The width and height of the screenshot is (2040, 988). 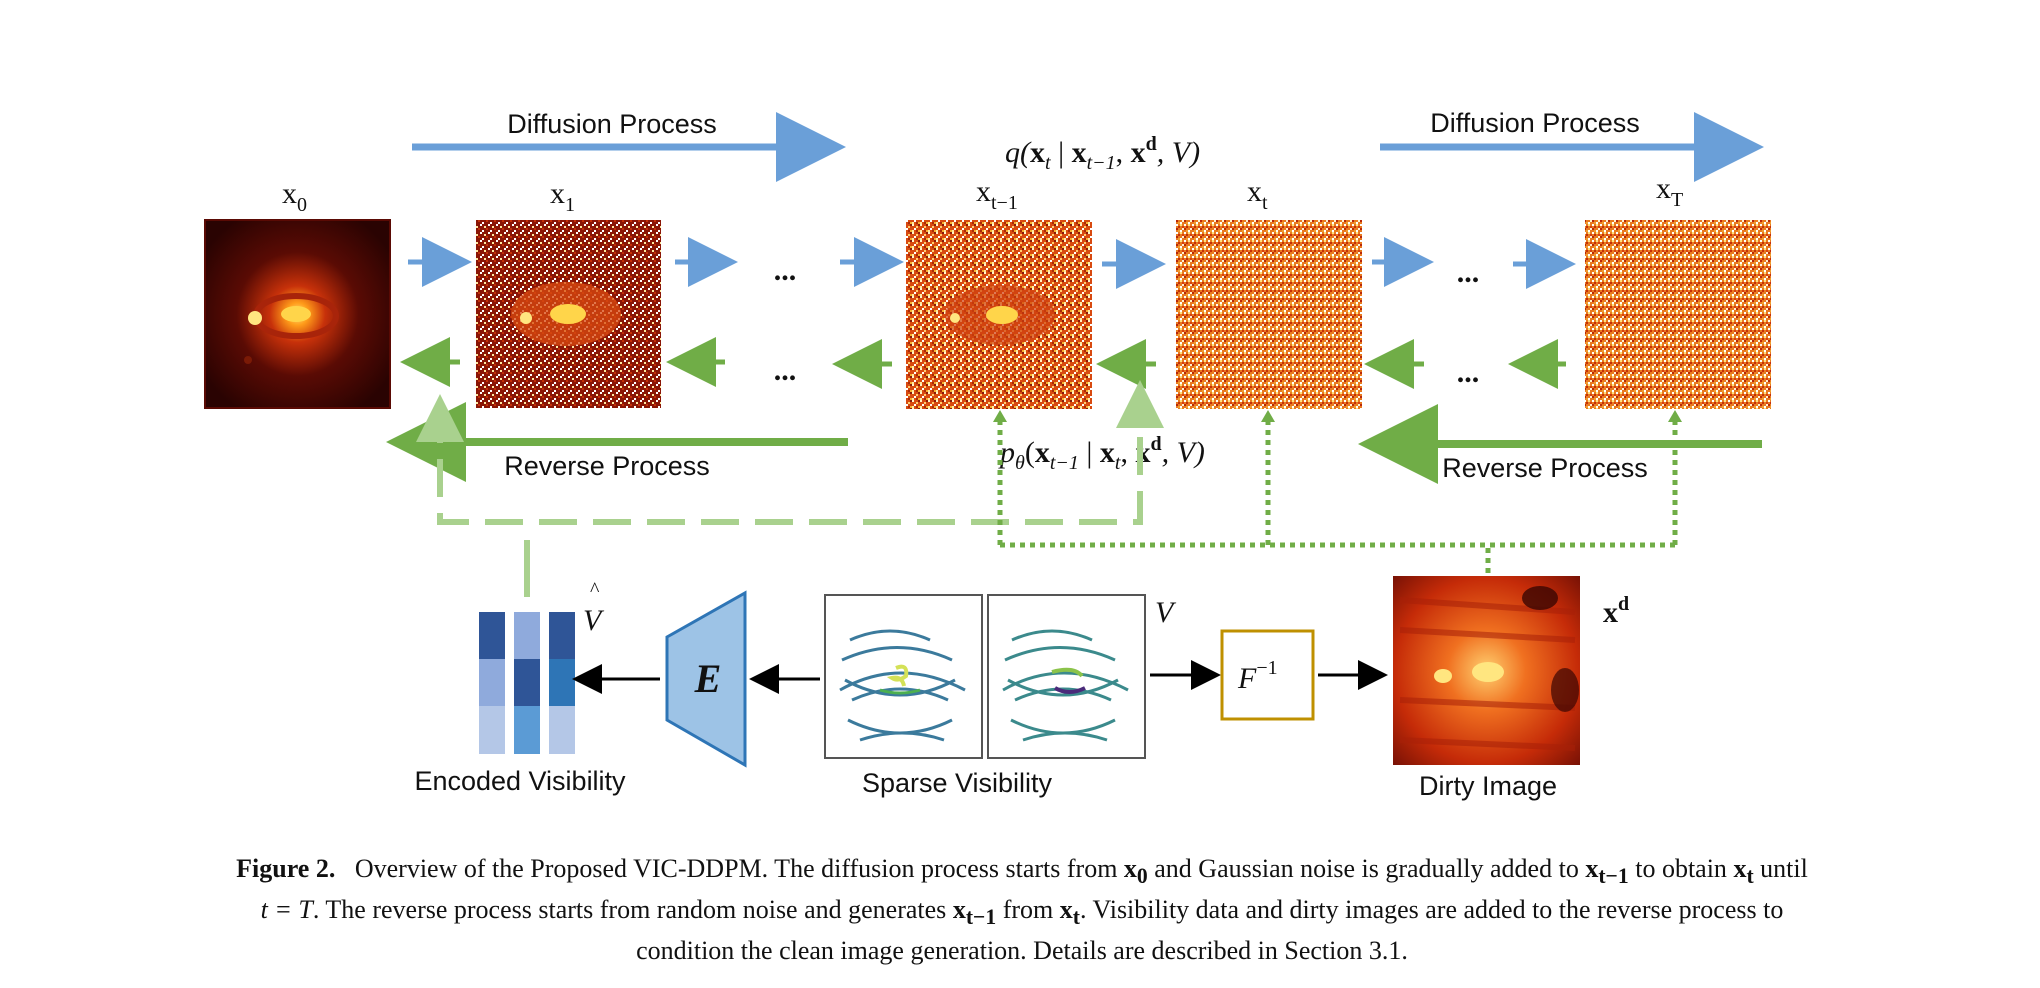 What do you see at coordinates (1337, 496) in the screenshot?
I see `dirty-image-condition-path` at bounding box center [1337, 496].